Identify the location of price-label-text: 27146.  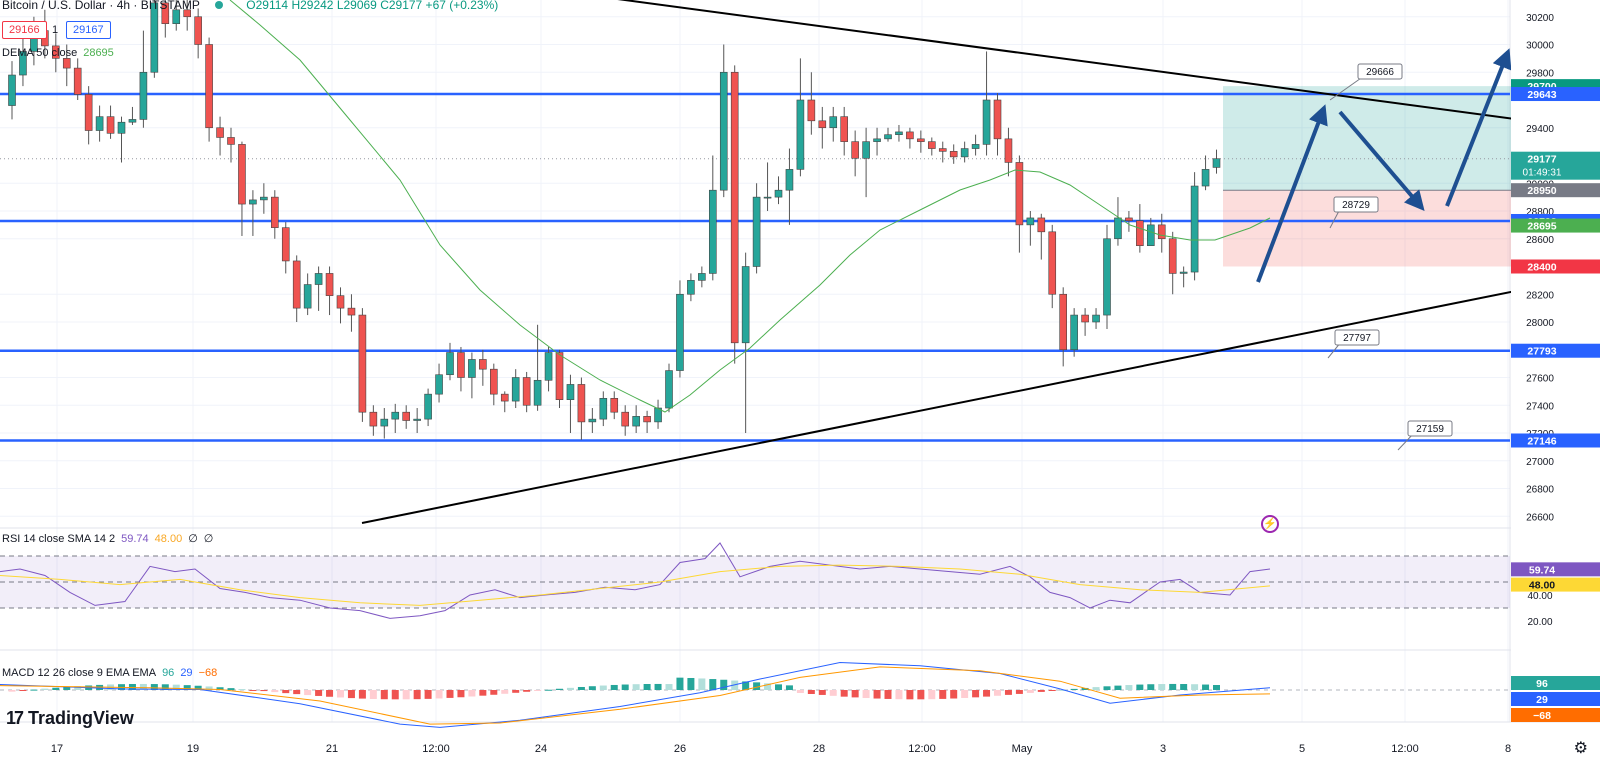
(1541, 441).